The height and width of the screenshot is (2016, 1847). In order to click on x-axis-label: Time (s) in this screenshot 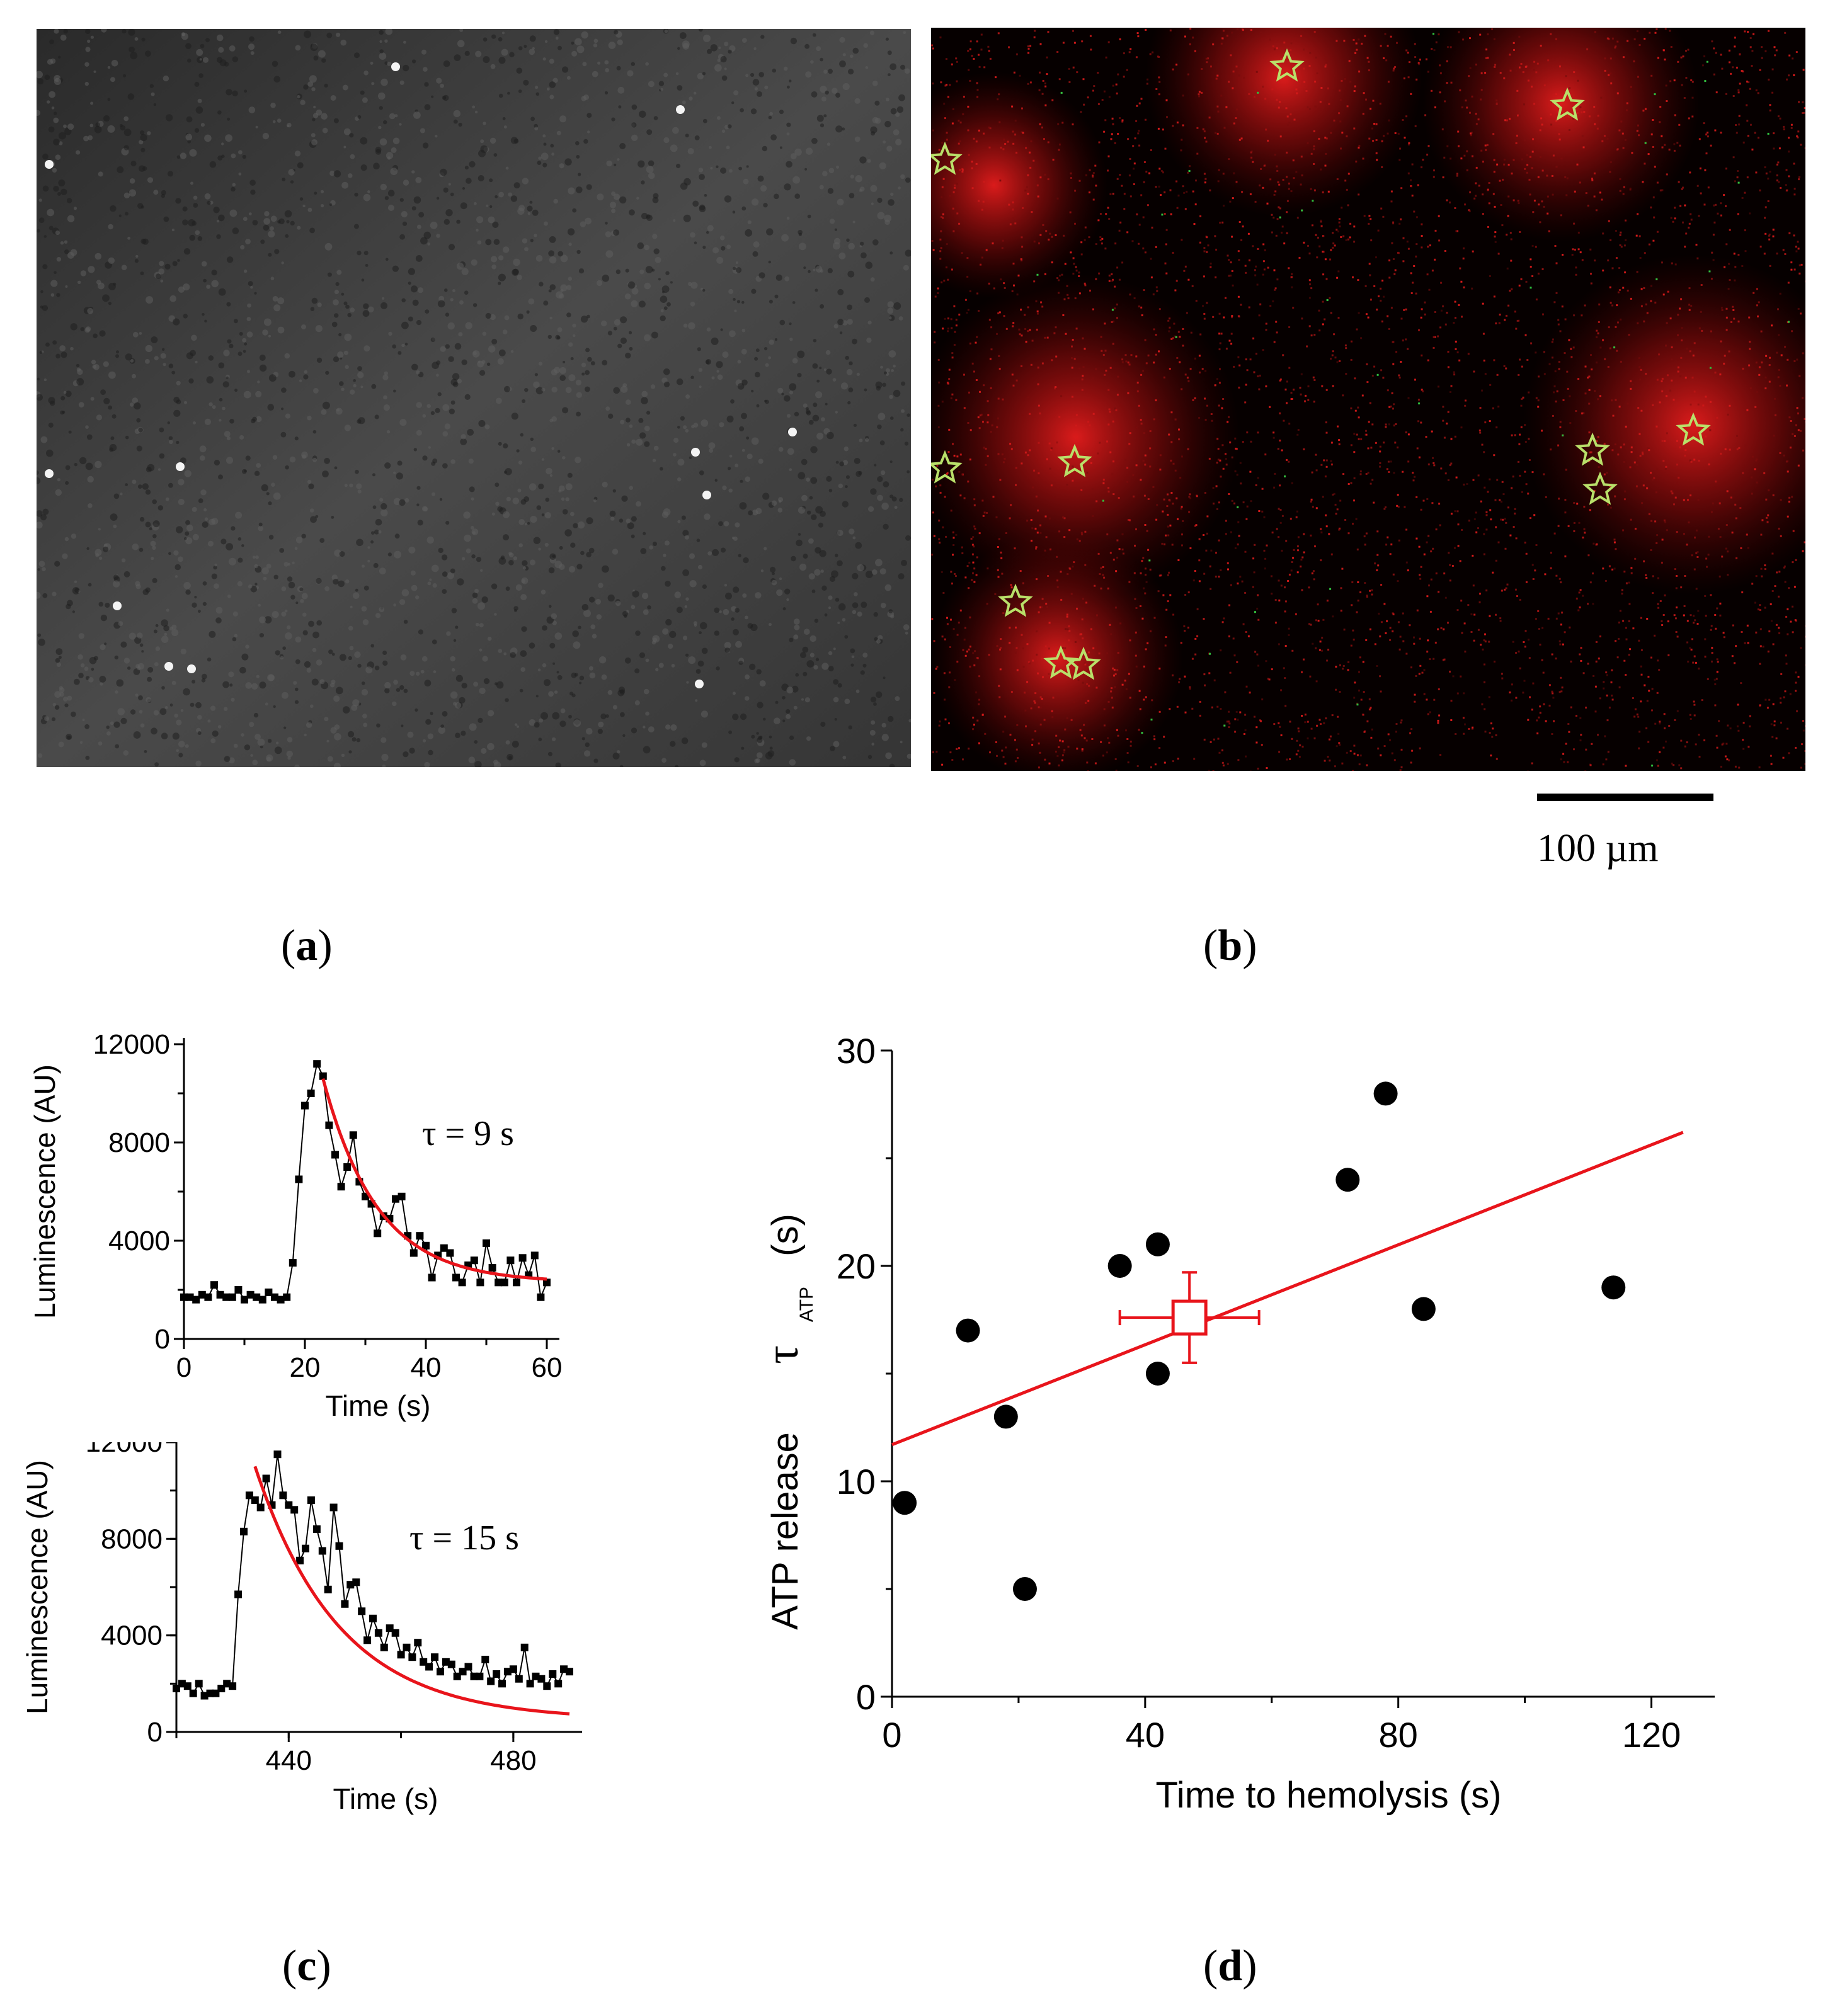, I will do `click(378, 1405)`.